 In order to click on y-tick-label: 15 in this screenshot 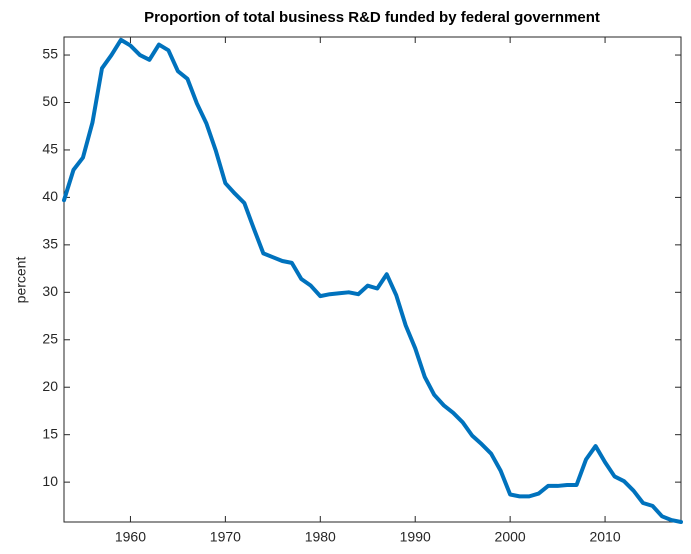, I will do `click(50, 433)`.